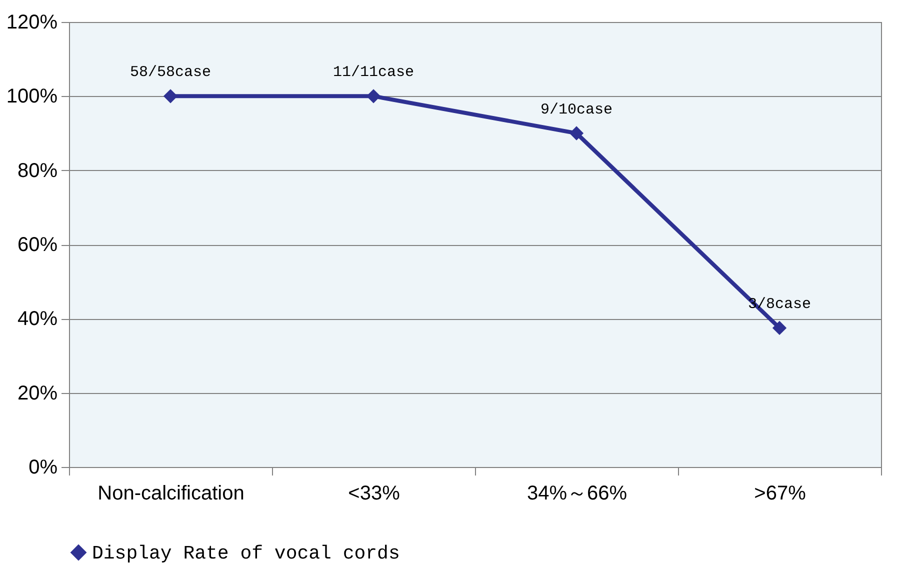  Describe the element at coordinates (246, 553) in the screenshot. I see `legend-label: Display Rate of vocal cords` at that location.